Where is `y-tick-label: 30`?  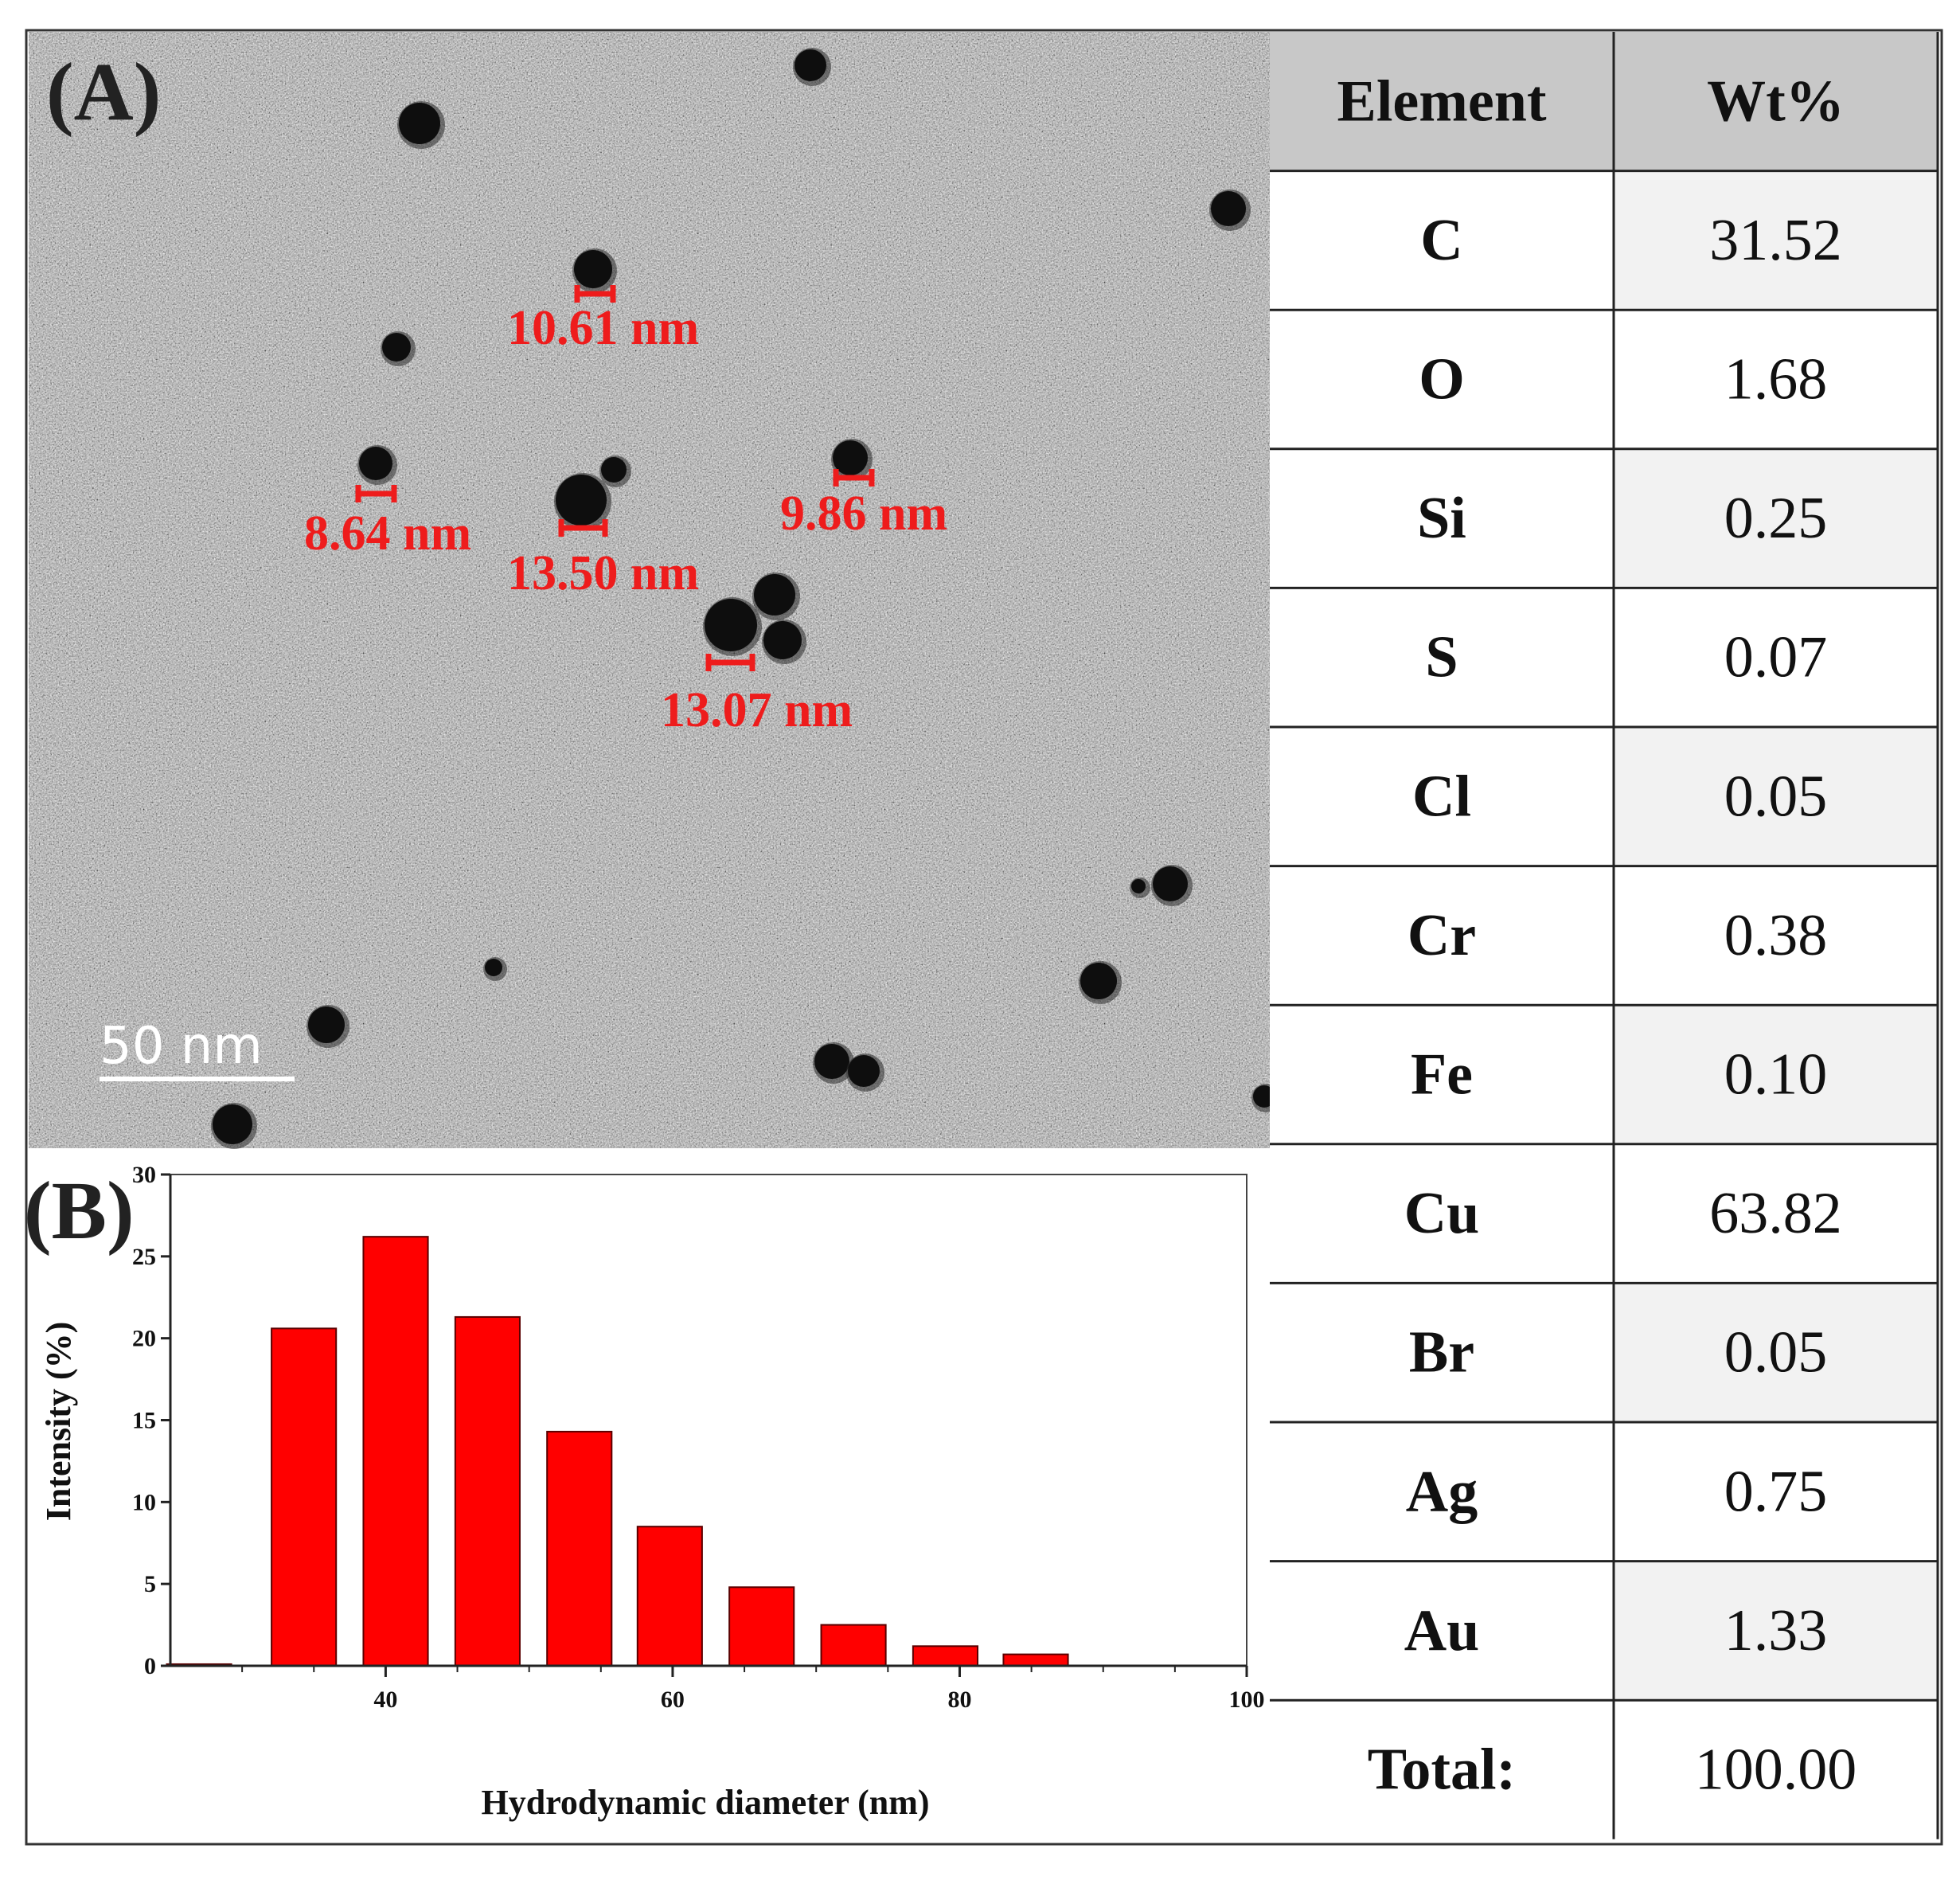
y-tick-label: 30 is located at coordinates (144, 1175).